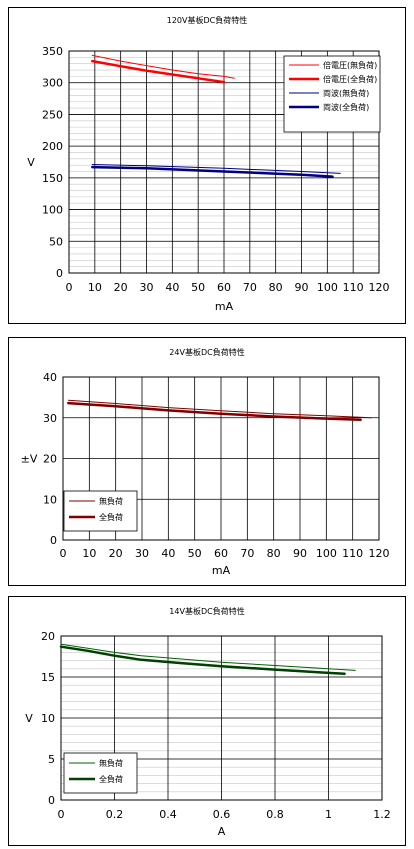  Describe the element at coordinates (52, 210) in the screenshot. I see `y-tick-label: 100` at that location.